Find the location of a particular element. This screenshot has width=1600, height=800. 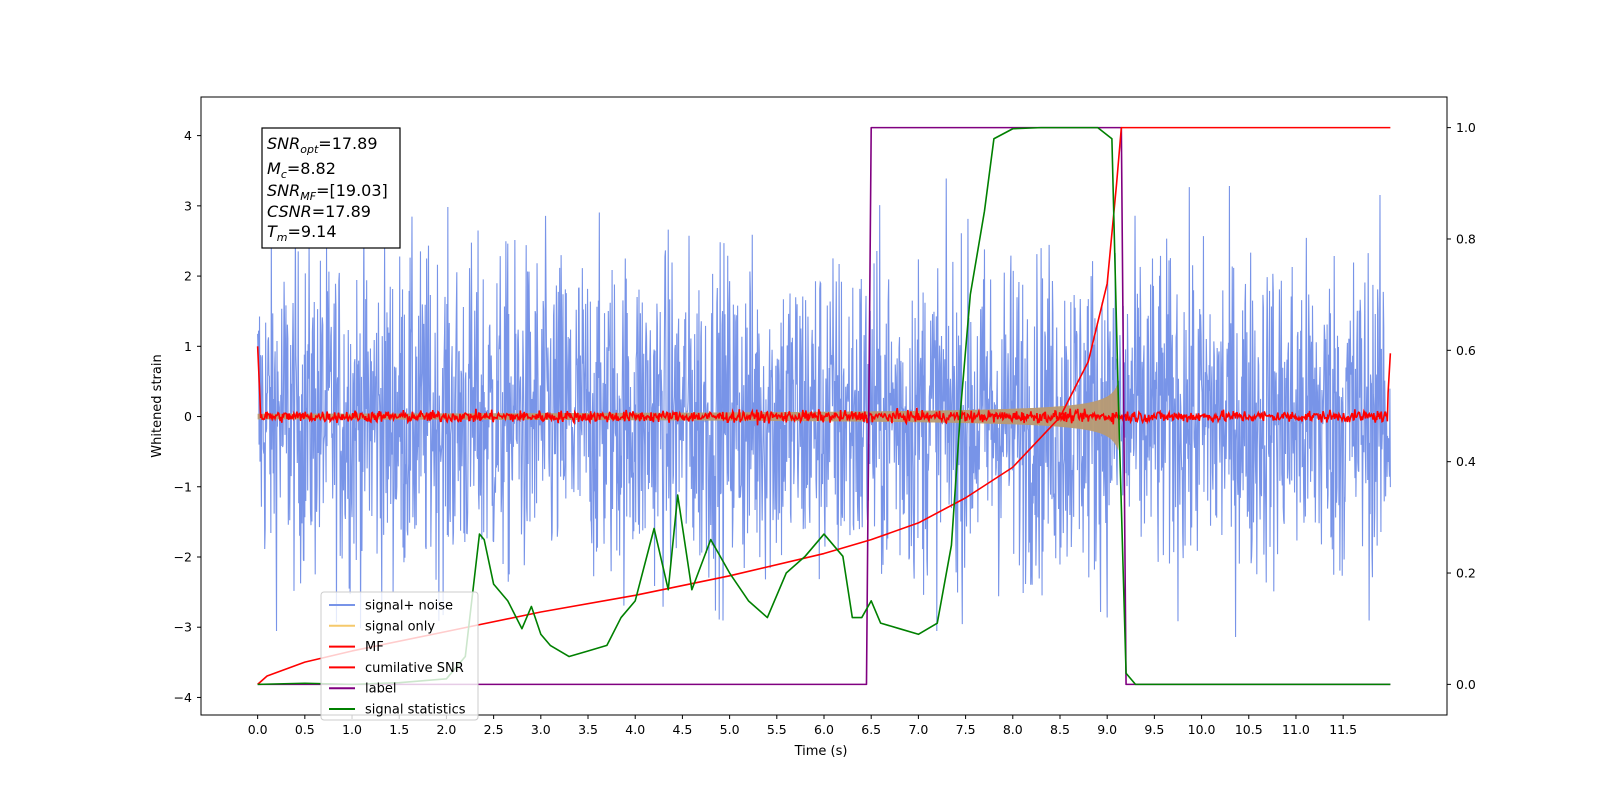

y-axis-right: 0.0 0.2 0.4 0.6 0.8 1.0 is located at coordinates (1461, 406).